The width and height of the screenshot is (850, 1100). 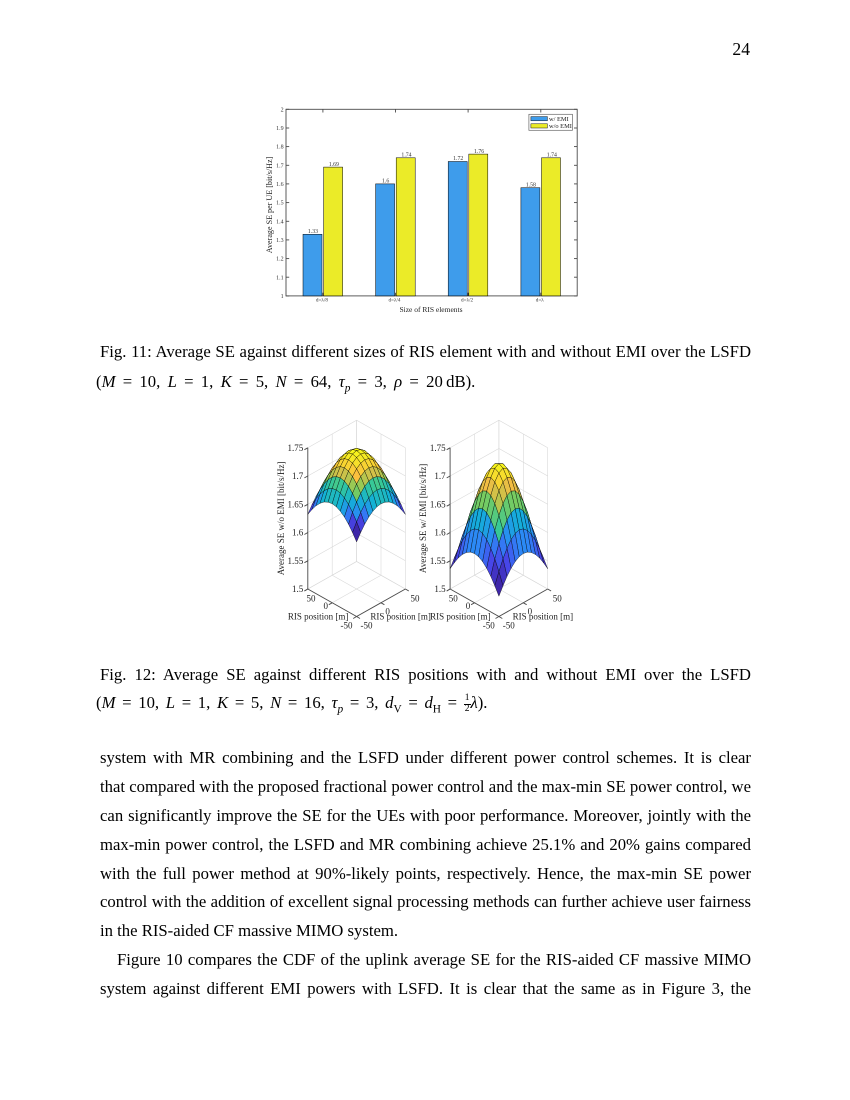 I want to click on svg-text: d=λ/8, so click(x=322, y=301).